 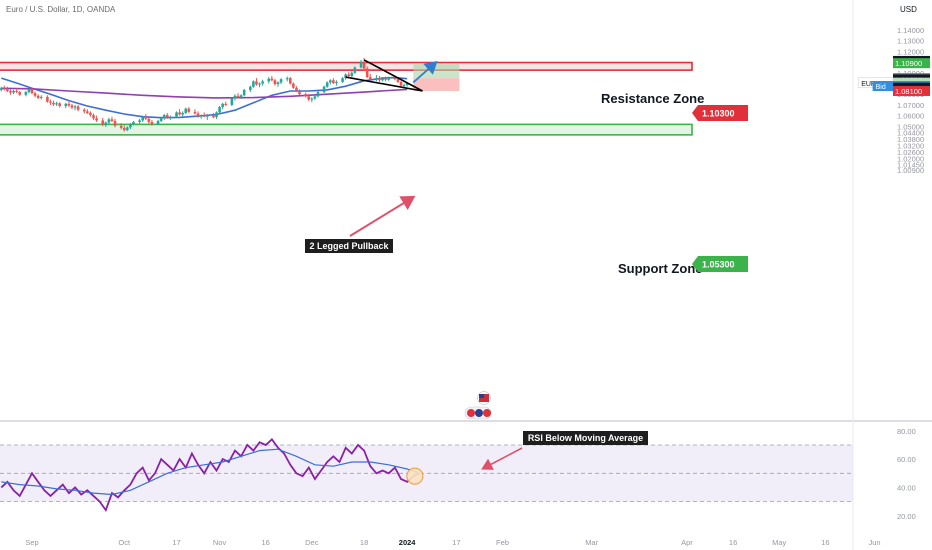 I want to click on rsi-pane, so click(x=426, y=475).